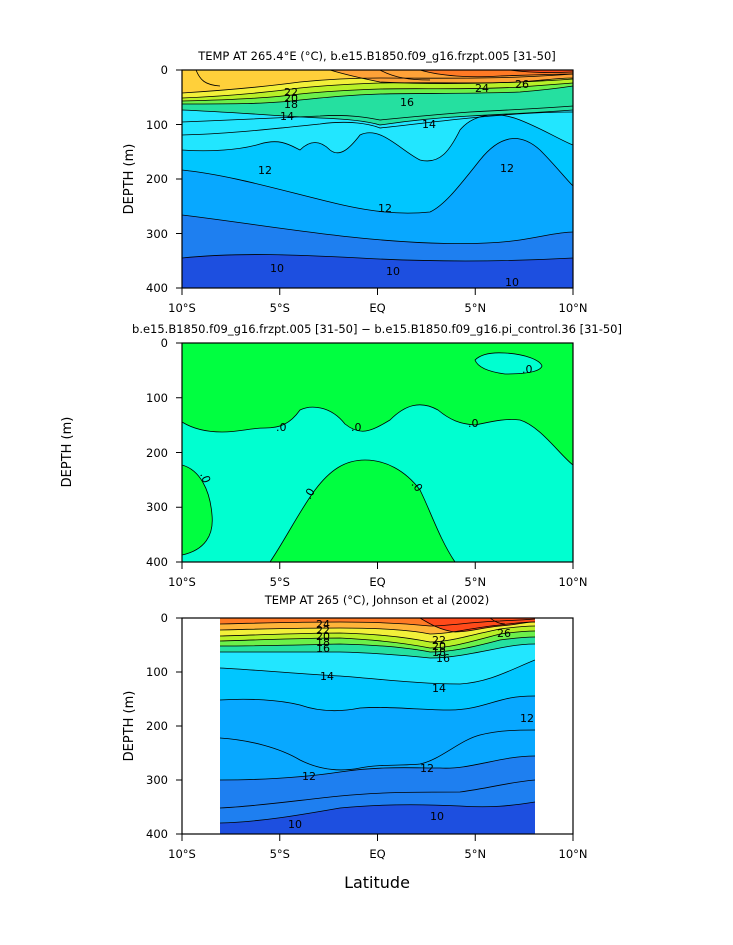 This screenshot has height=945, width=733. What do you see at coordinates (157, 672) in the screenshot?
I see `p3-ytick: 100` at bounding box center [157, 672].